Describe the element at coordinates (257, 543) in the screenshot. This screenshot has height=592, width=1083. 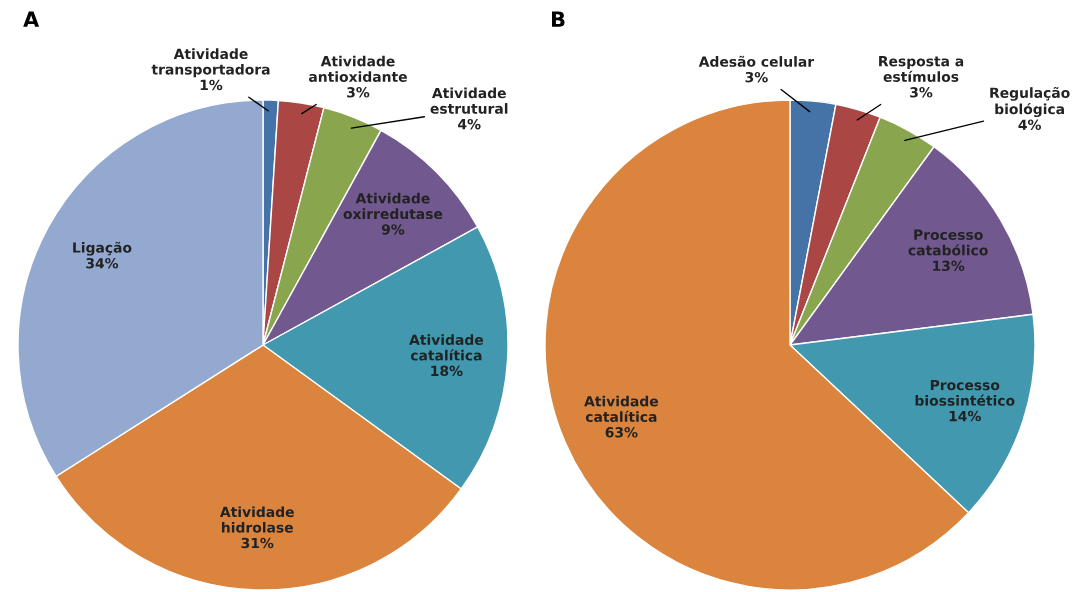
I see `data-label: 31%` at that location.